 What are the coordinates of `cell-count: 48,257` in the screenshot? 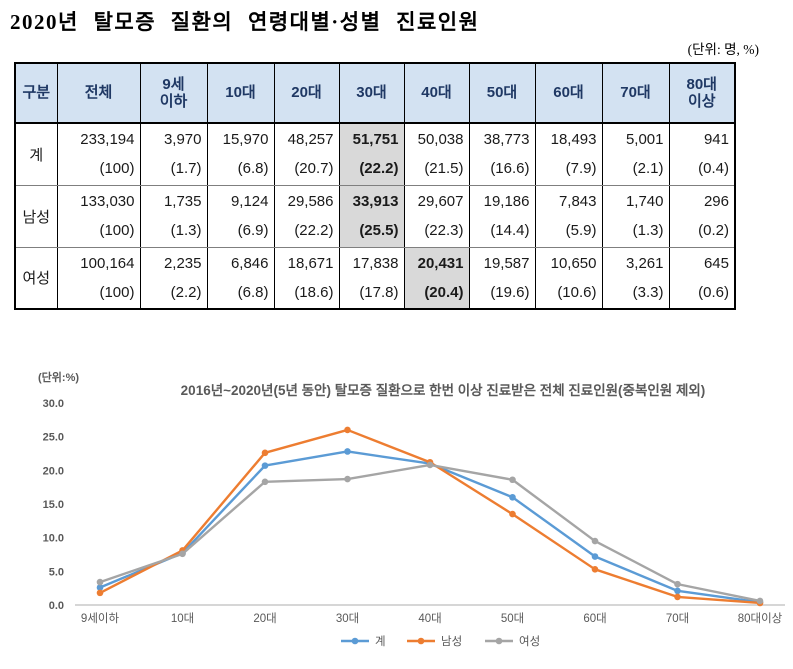 It's located at (310, 140).